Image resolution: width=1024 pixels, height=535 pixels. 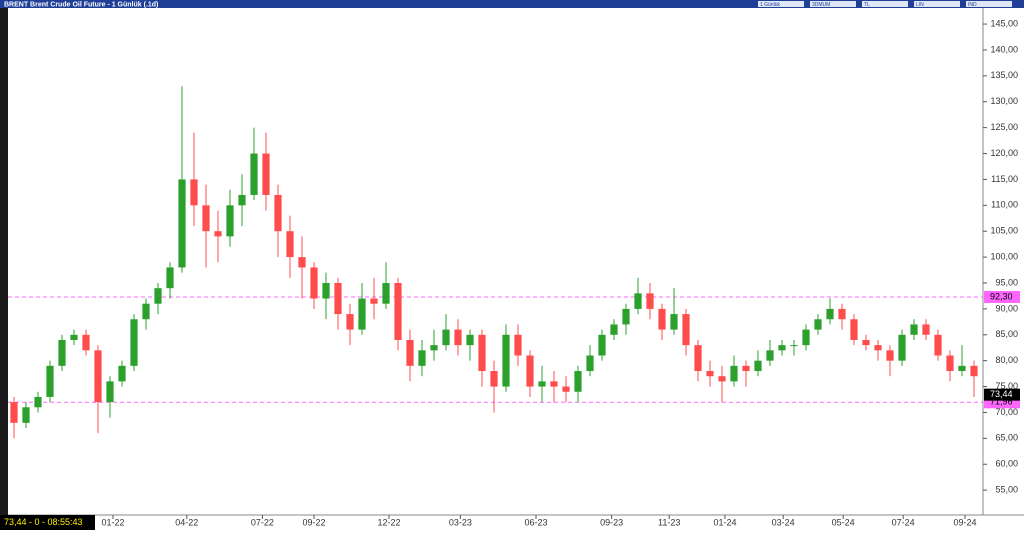 What do you see at coordinates (920, 5) in the screenshot?
I see `toolbar-label: LIN` at bounding box center [920, 5].